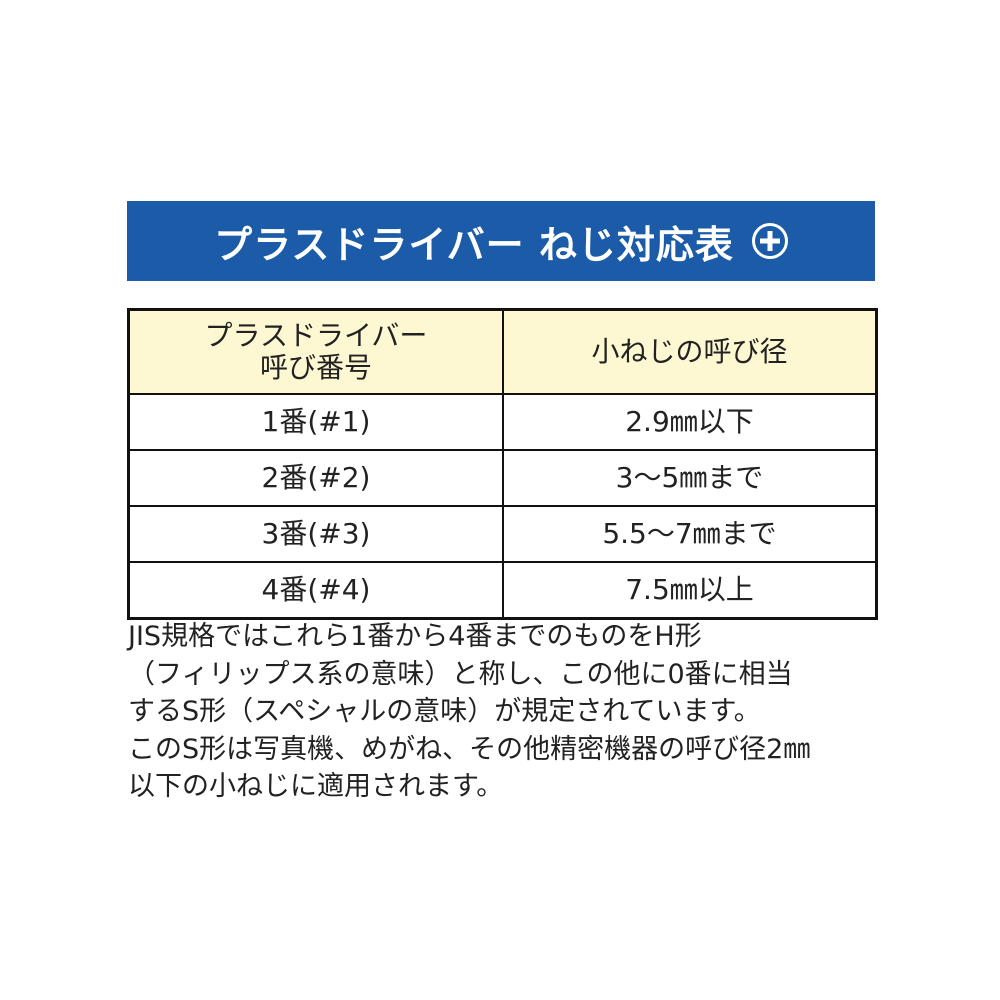  What do you see at coordinates (690, 590) in the screenshot?
I see `cell-diameter: 7.5㎜以上` at bounding box center [690, 590].